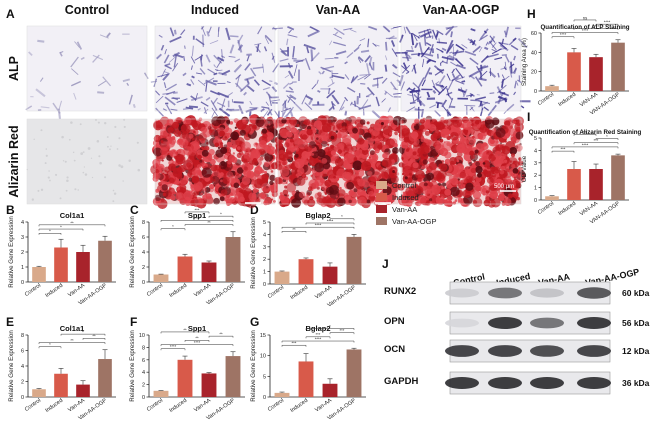  I want to click on y-tick-label: 3, so click(535, 164).